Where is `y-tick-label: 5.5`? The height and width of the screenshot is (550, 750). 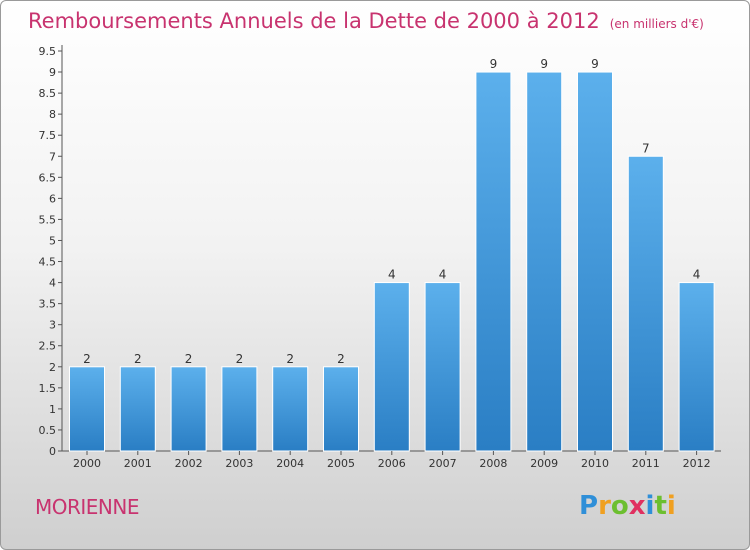 y-tick-label: 5.5 is located at coordinates (48, 219).